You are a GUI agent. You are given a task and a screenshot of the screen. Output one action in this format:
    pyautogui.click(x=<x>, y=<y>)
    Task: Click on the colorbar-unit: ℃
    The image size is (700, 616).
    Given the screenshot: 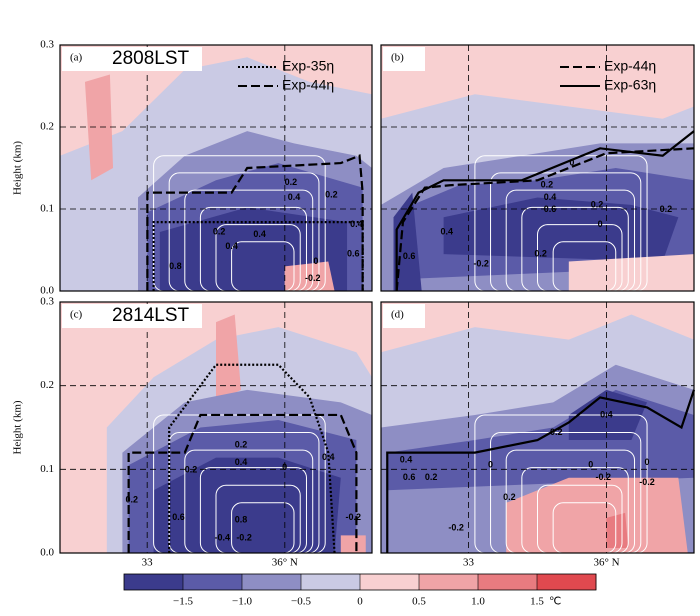 What is the action you would take?
    pyautogui.click(x=555, y=602)
    